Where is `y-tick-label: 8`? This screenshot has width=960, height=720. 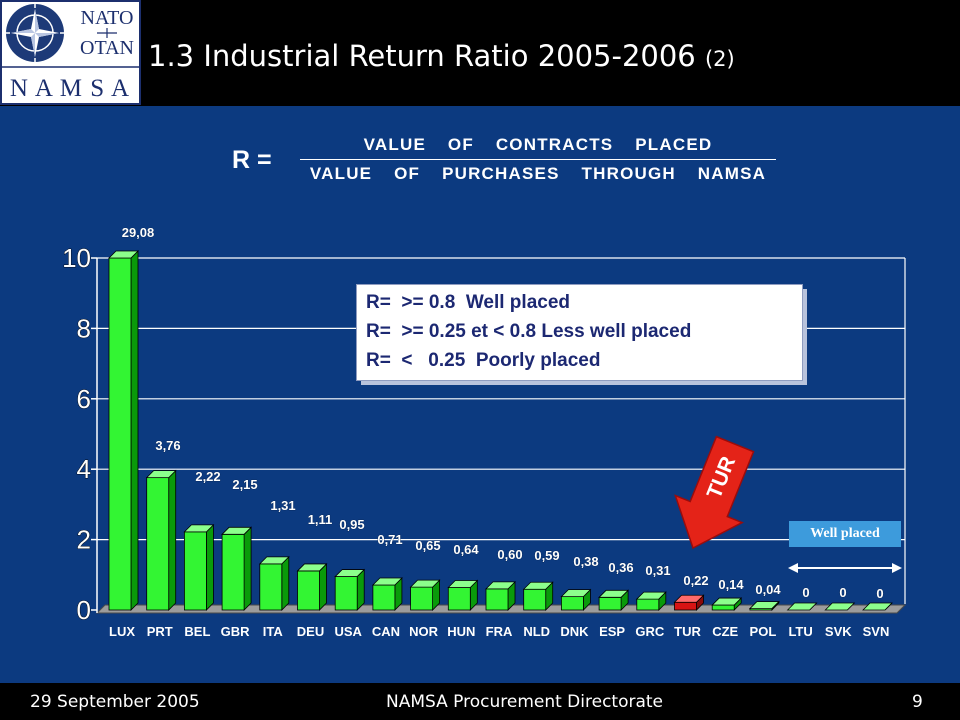 y-tick-label: 8 is located at coordinates (84, 328).